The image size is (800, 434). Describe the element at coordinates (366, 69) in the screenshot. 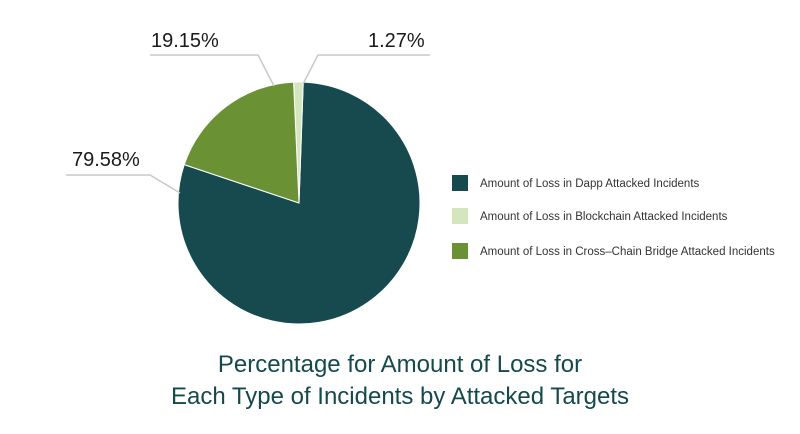

I see `leader-line-blockchain` at that location.